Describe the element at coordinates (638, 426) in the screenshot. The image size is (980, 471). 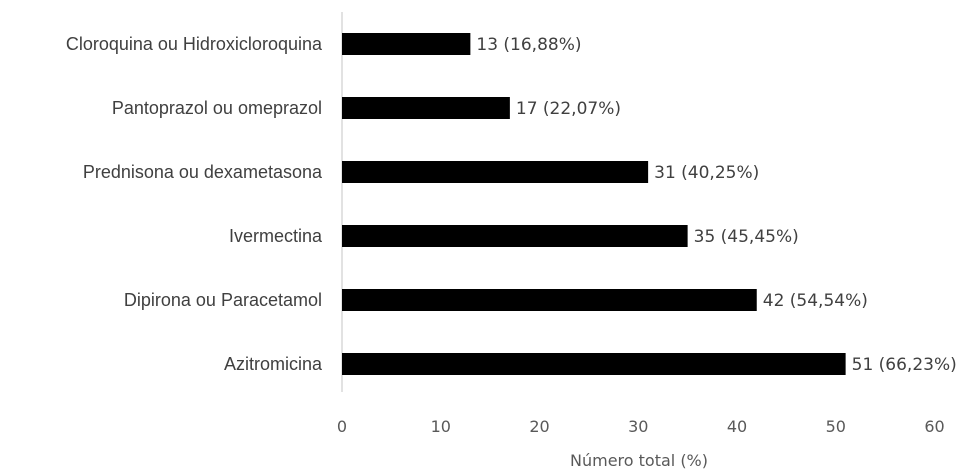
I see `x-tick-30: 30` at that location.